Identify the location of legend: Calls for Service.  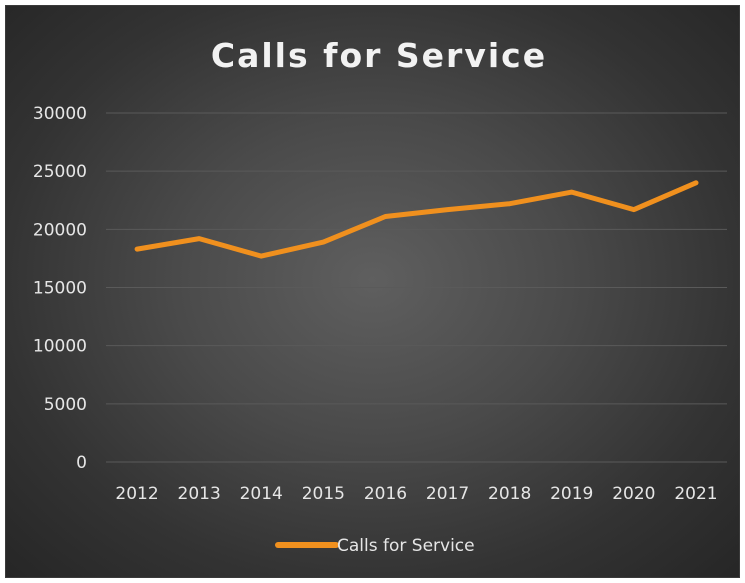
(375, 546).